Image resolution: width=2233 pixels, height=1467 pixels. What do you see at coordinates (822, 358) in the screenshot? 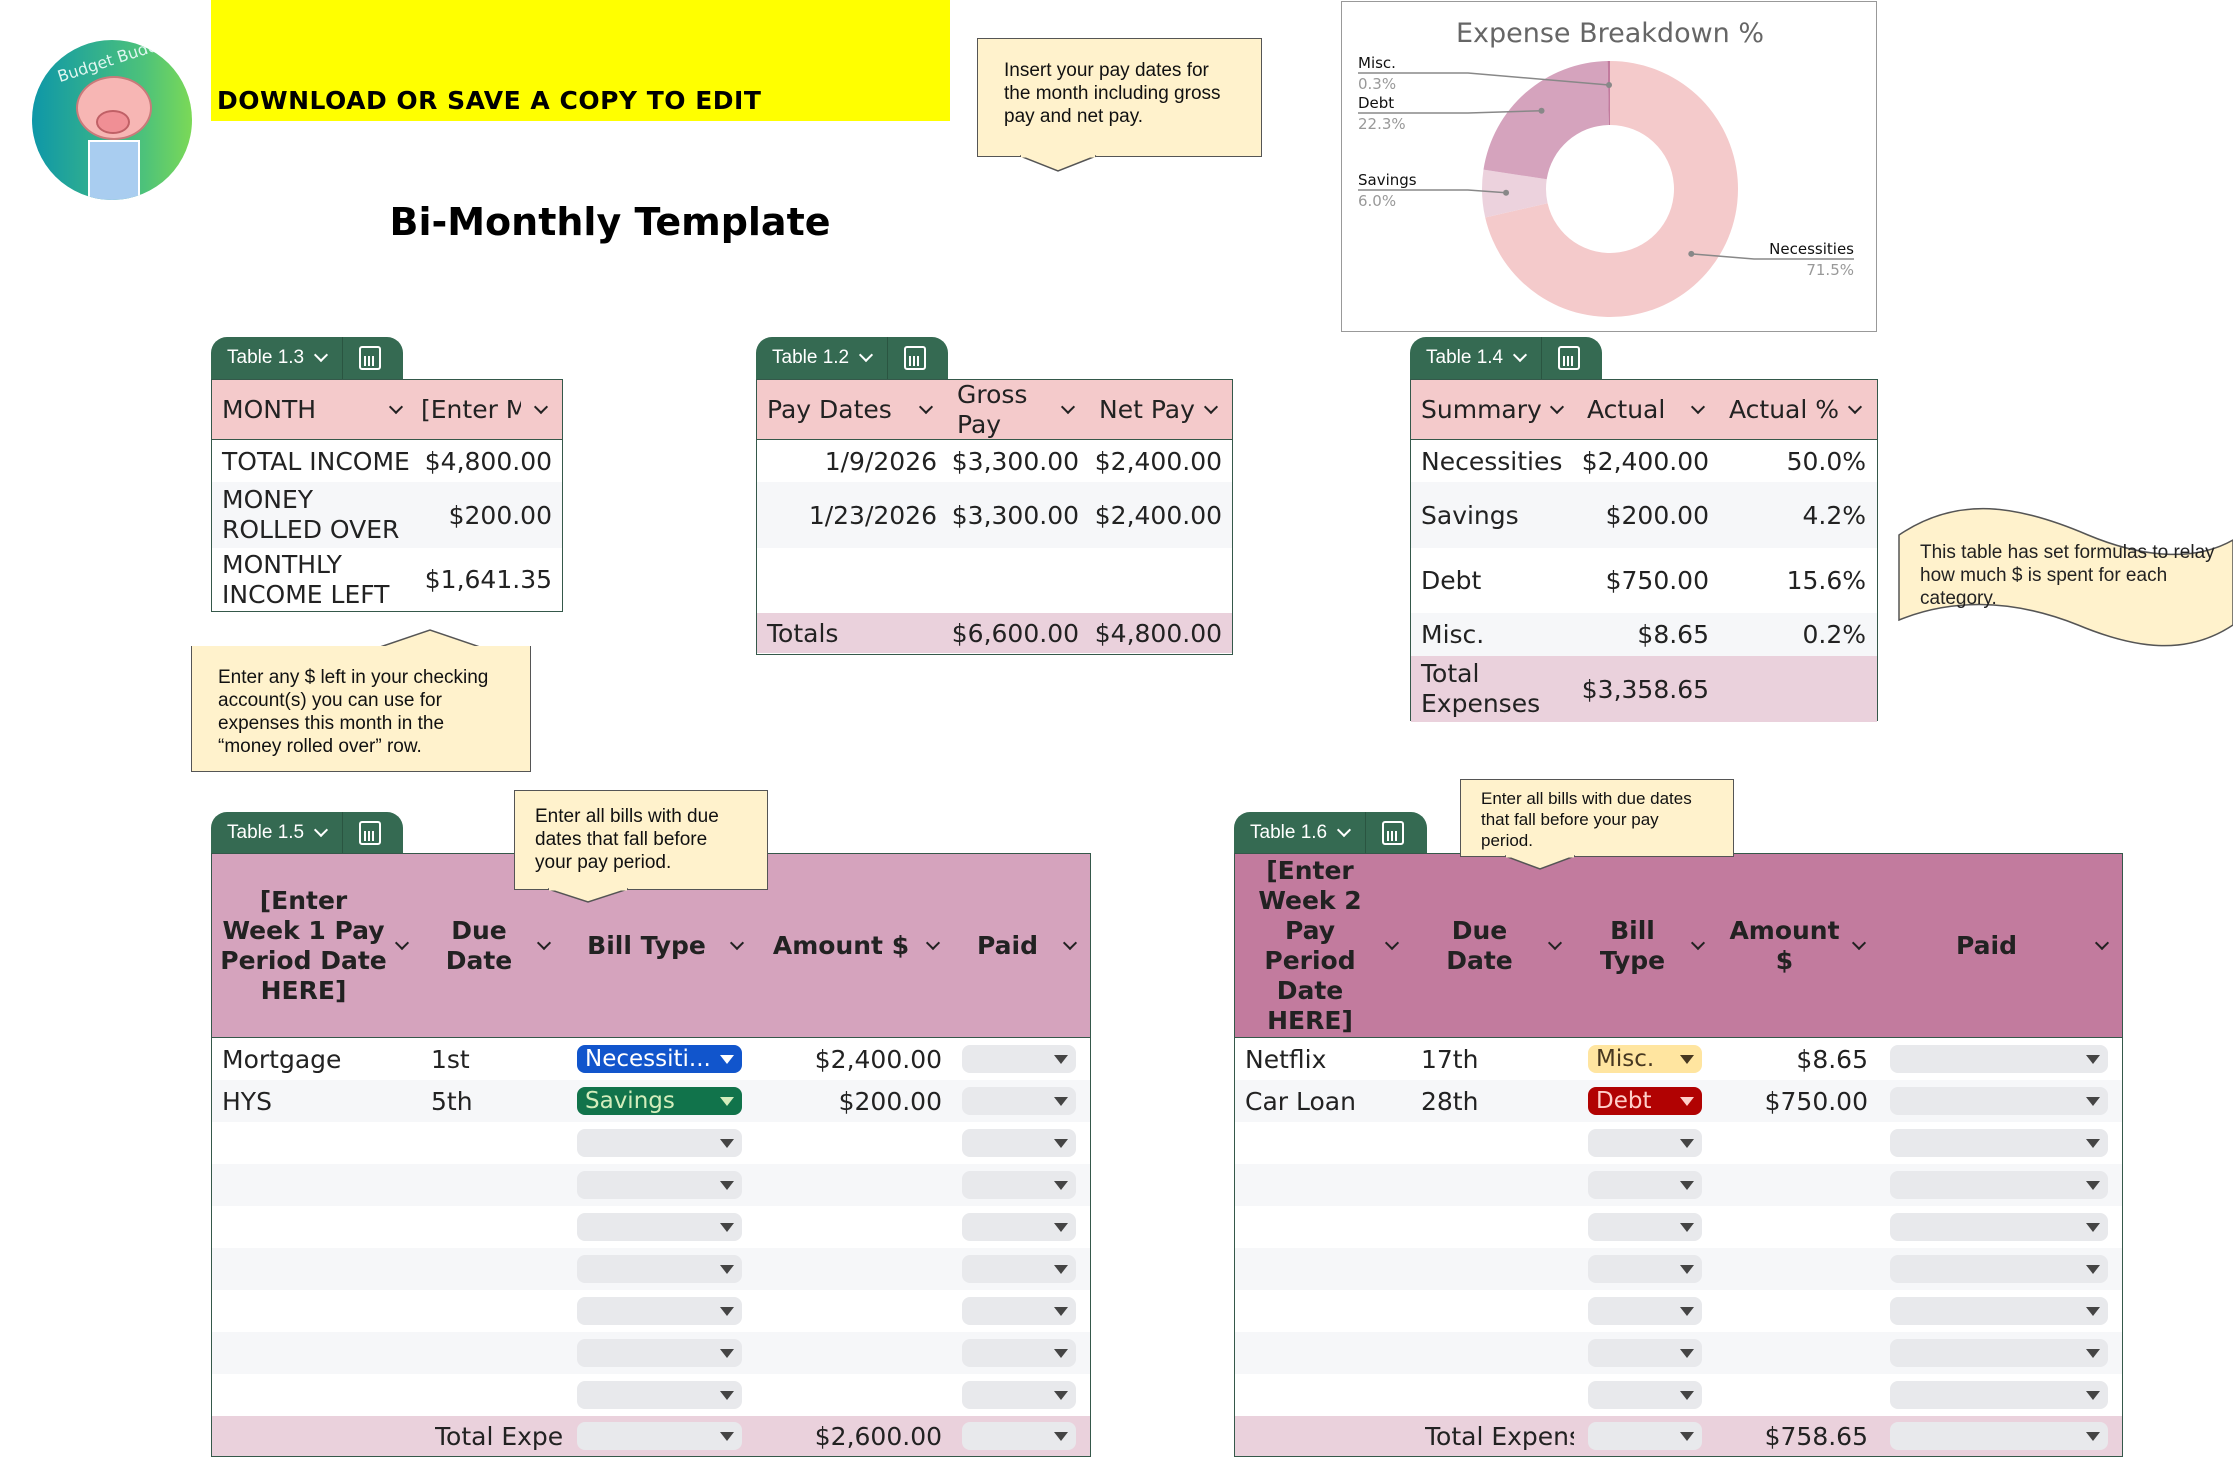
I see `table-name-dropdown: Table 1.2` at bounding box center [822, 358].